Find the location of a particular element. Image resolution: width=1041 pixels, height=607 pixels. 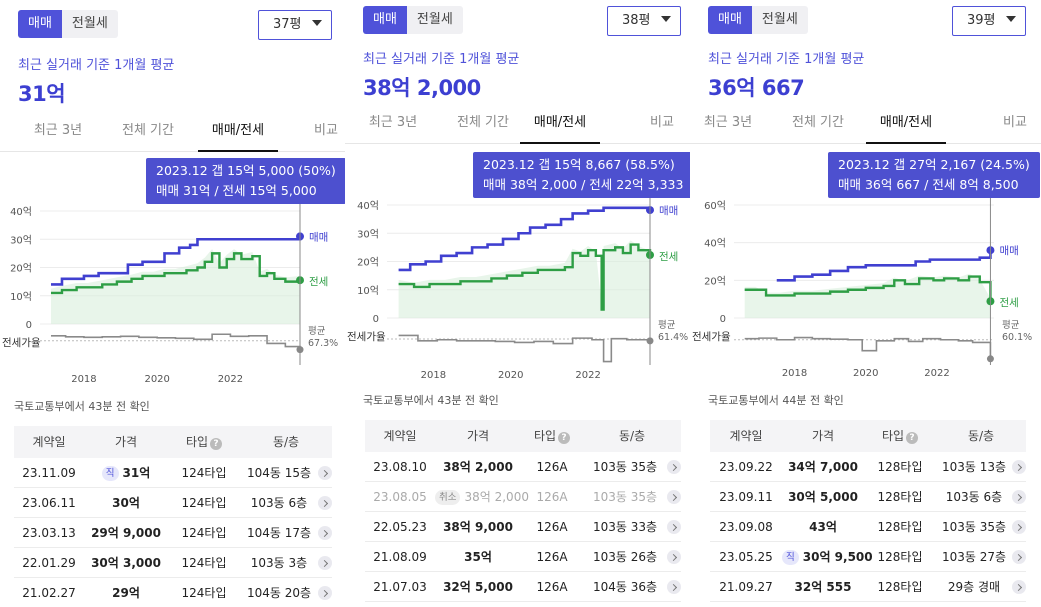

table-row: 21.09.27 32억 555 128타입 29층 경매 is located at coordinates (868, 587).